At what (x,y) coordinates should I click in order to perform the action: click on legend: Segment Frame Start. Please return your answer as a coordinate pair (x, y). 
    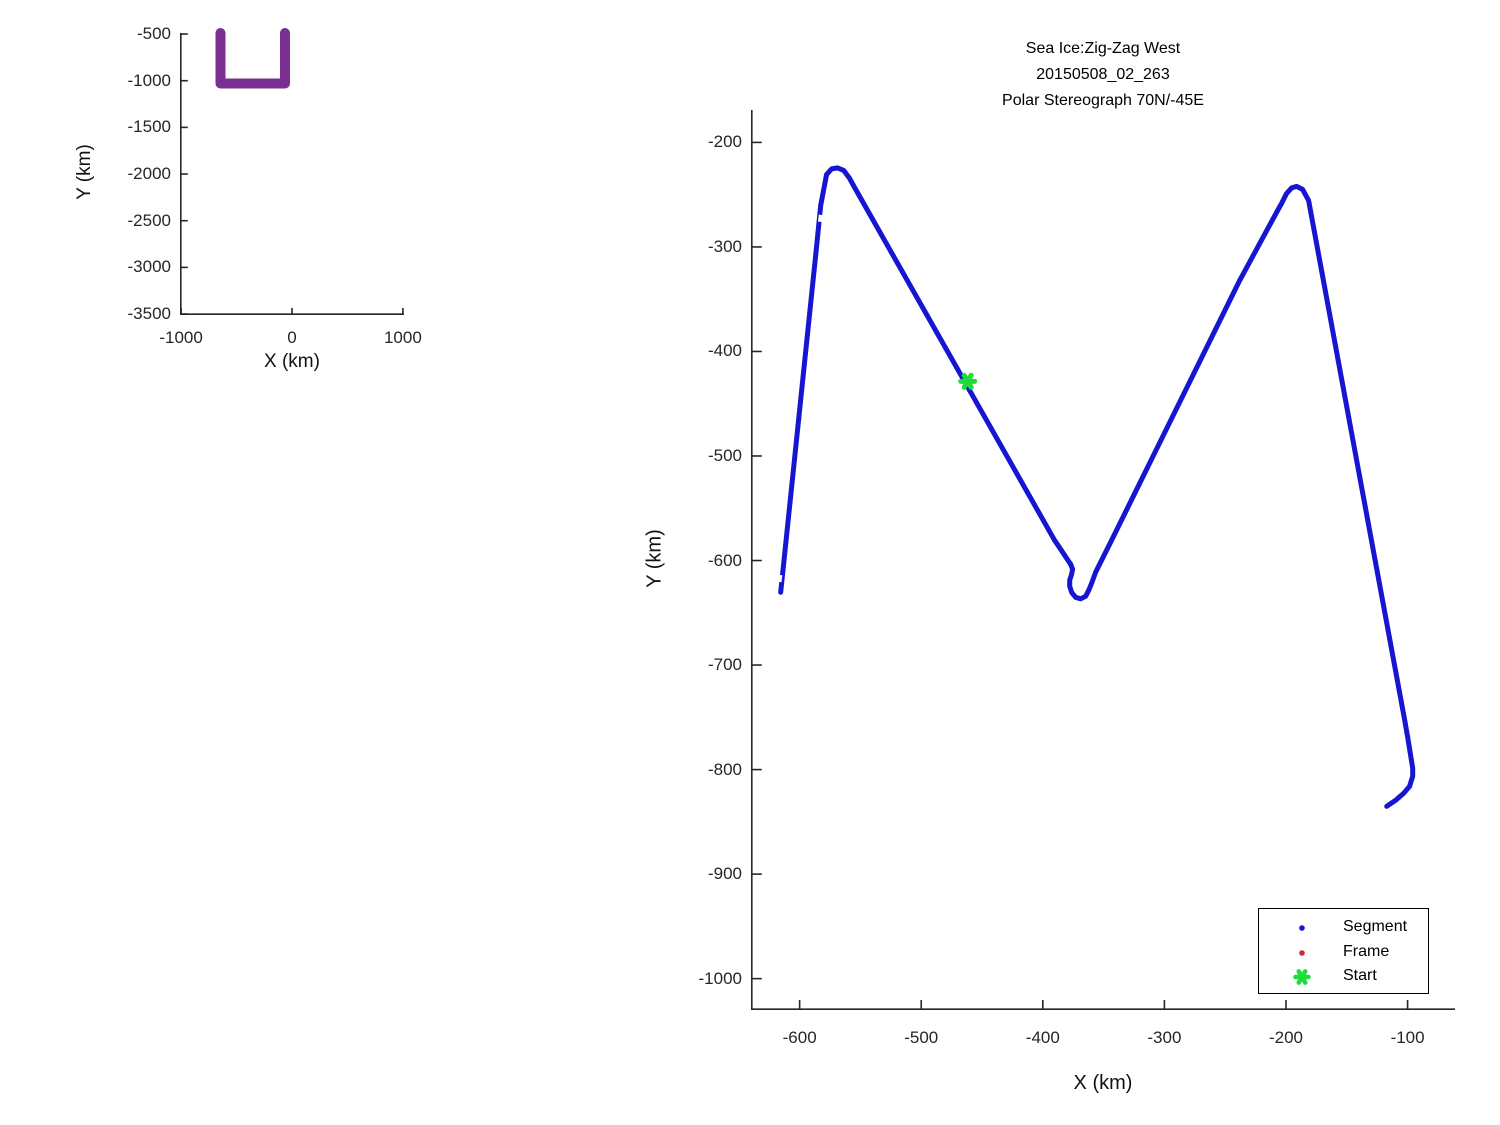
    Looking at the image, I should click on (1343, 951).